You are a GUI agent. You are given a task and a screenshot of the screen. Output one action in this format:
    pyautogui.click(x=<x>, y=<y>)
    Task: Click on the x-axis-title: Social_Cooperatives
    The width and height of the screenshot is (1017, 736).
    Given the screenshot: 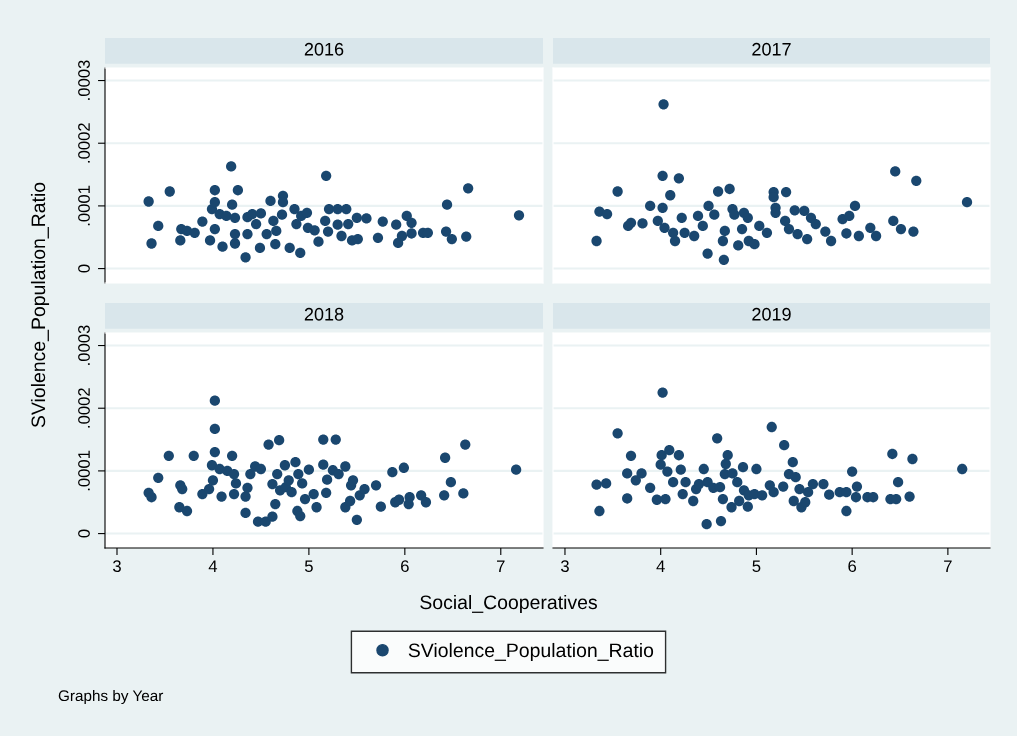 What is the action you would take?
    pyautogui.click(x=508, y=604)
    